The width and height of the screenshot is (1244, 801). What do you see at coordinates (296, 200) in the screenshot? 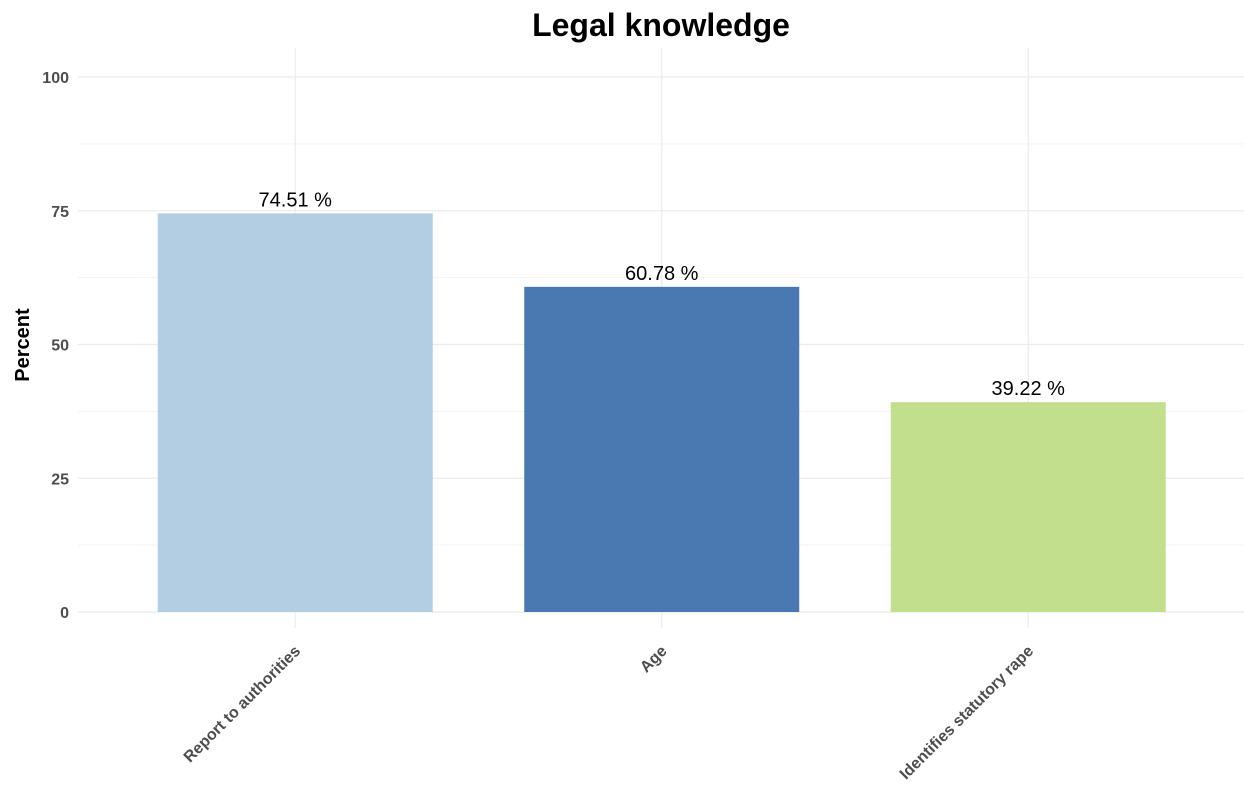
I see `data-label: 74.51 %` at bounding box center [296, 200].